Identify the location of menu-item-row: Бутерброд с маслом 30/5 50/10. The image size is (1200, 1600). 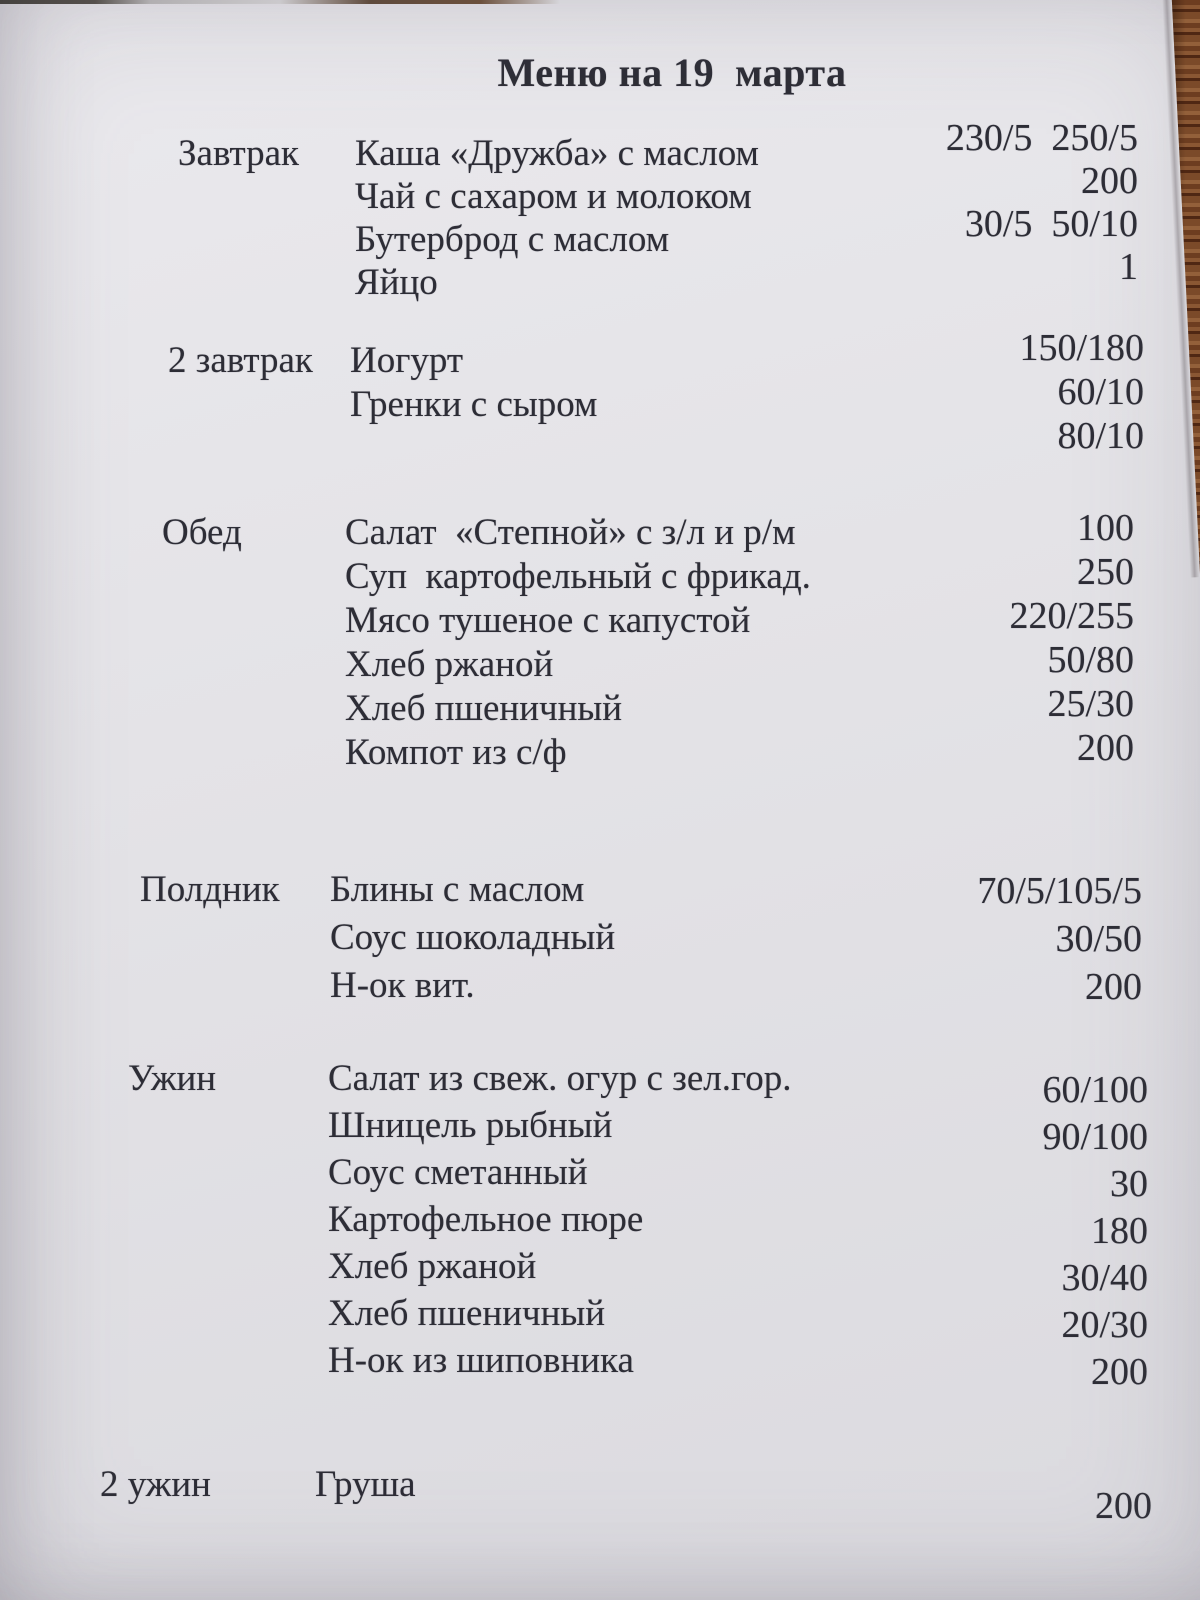
(600, 232).